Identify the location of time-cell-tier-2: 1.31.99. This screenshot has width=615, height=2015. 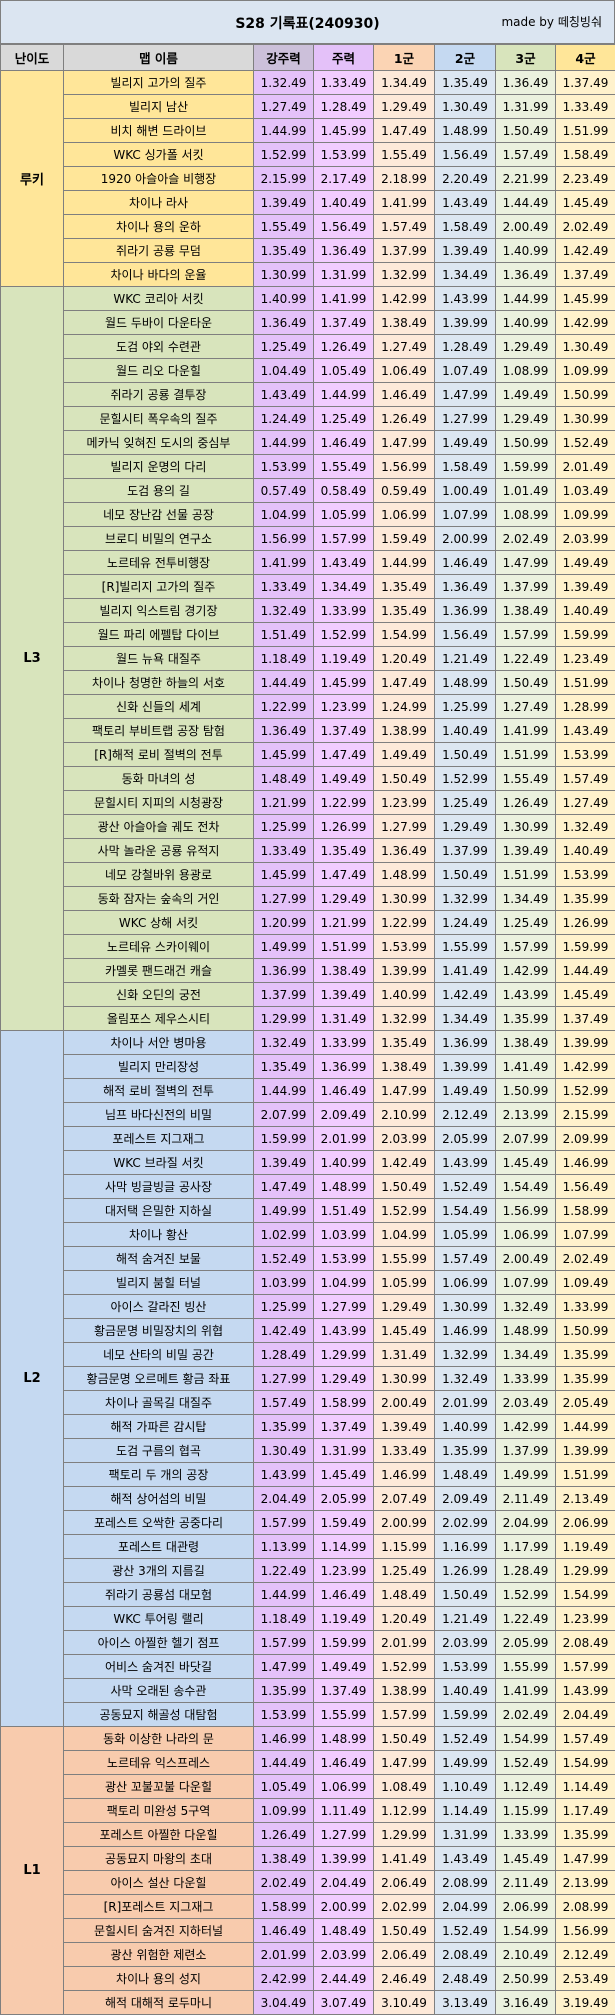
(465, 1835).